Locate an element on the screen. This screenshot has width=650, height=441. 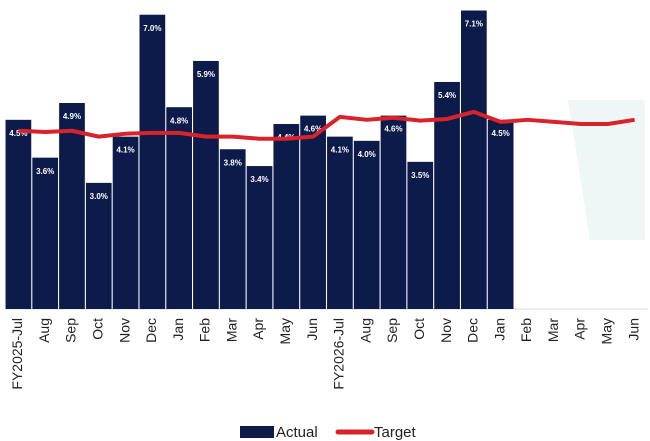
forecast-shade is located at coordinates (606, 170).